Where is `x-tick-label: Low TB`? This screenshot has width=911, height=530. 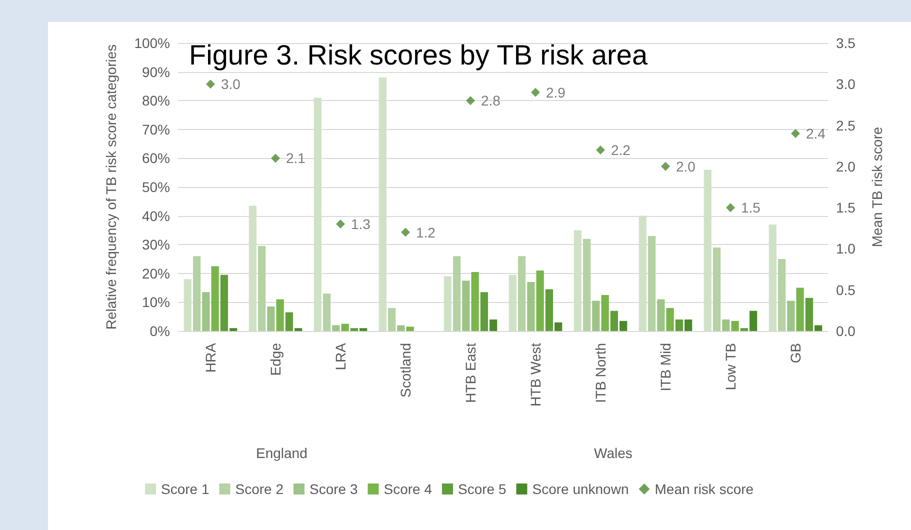
x-tick-label: Low TB is located at coordinates (730, 366).